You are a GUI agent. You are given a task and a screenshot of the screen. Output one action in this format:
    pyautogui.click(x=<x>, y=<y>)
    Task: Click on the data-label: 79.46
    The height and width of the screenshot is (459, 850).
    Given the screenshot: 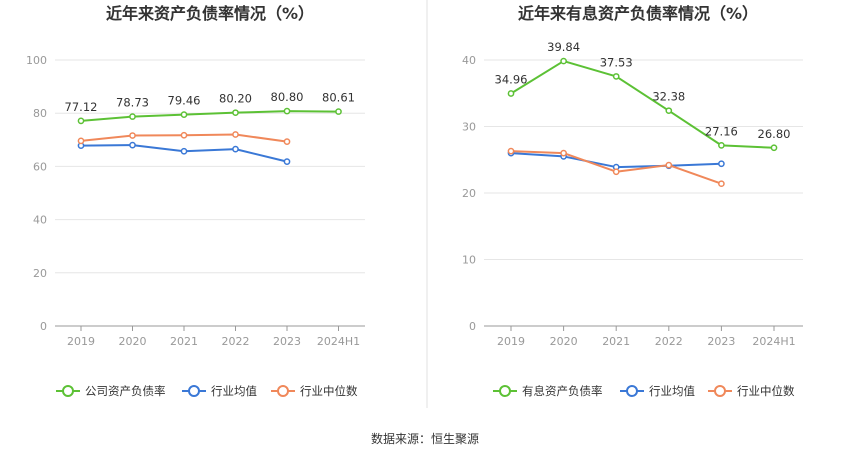 What is the action you would take?
    pyautogui.click(x=184, y=101)
    